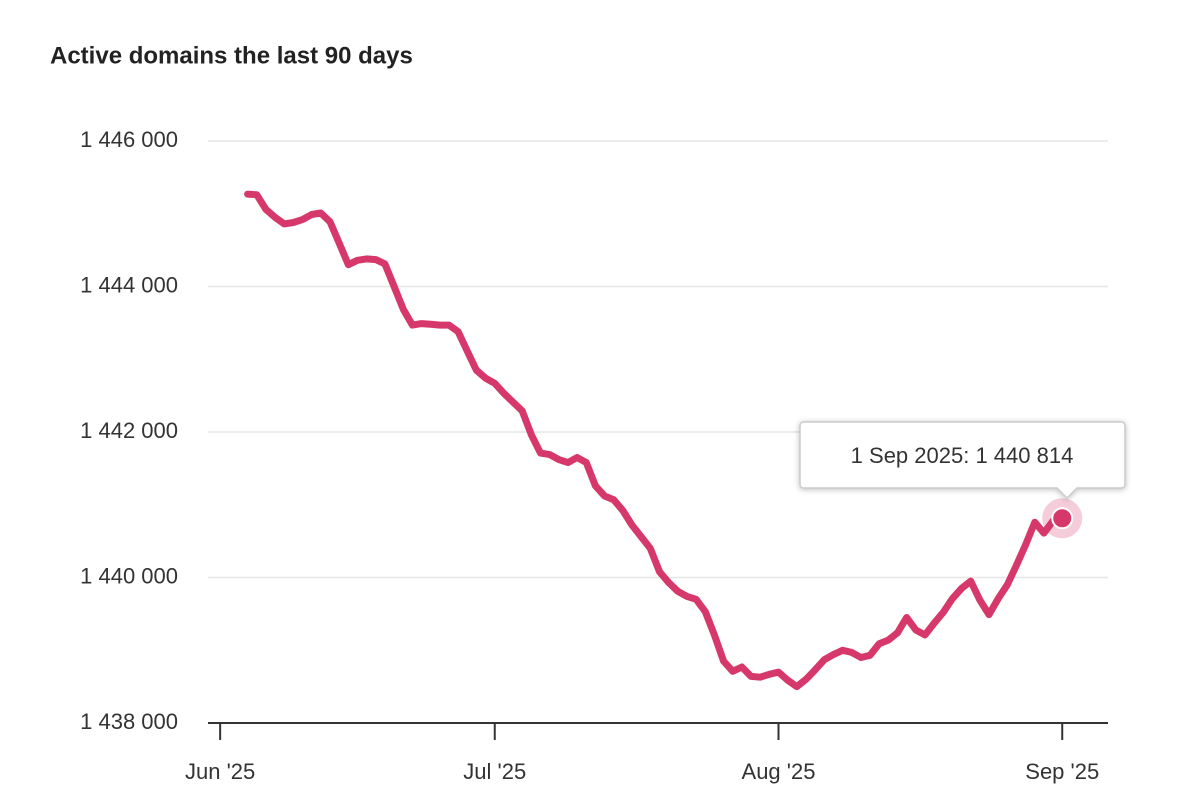 Image resolution: width=1180 pixels, height=804 pixels. Describe the element at coordinates (494, 771) in the screenshot. I see `x-tick-label: Jul '25` at that location.